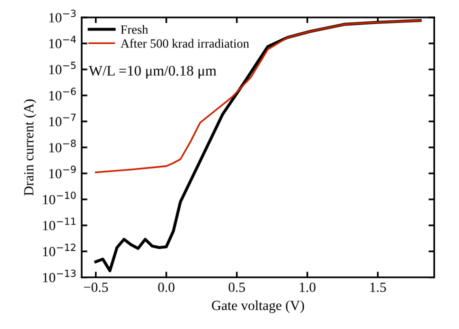 This screenshot has width=459, height=329. Describe the element at coordinates (236, 287) in the screenshot. I see `x-tick-label: 0.5` at that location.